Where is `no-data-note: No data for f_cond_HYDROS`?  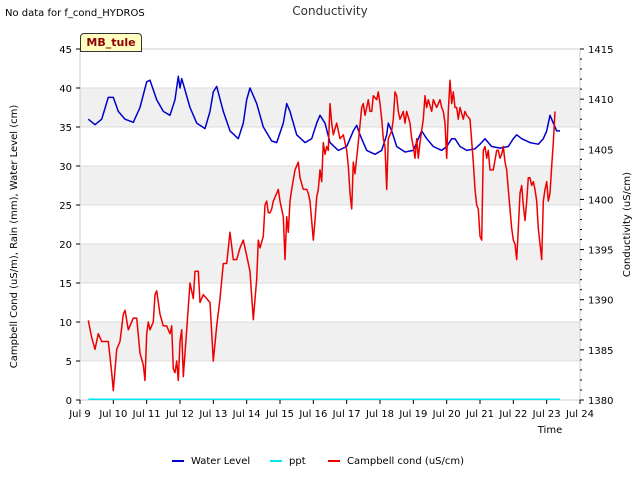
no-data-note: No data for f_cond_HYDROS is located at coordinates (75, 13).